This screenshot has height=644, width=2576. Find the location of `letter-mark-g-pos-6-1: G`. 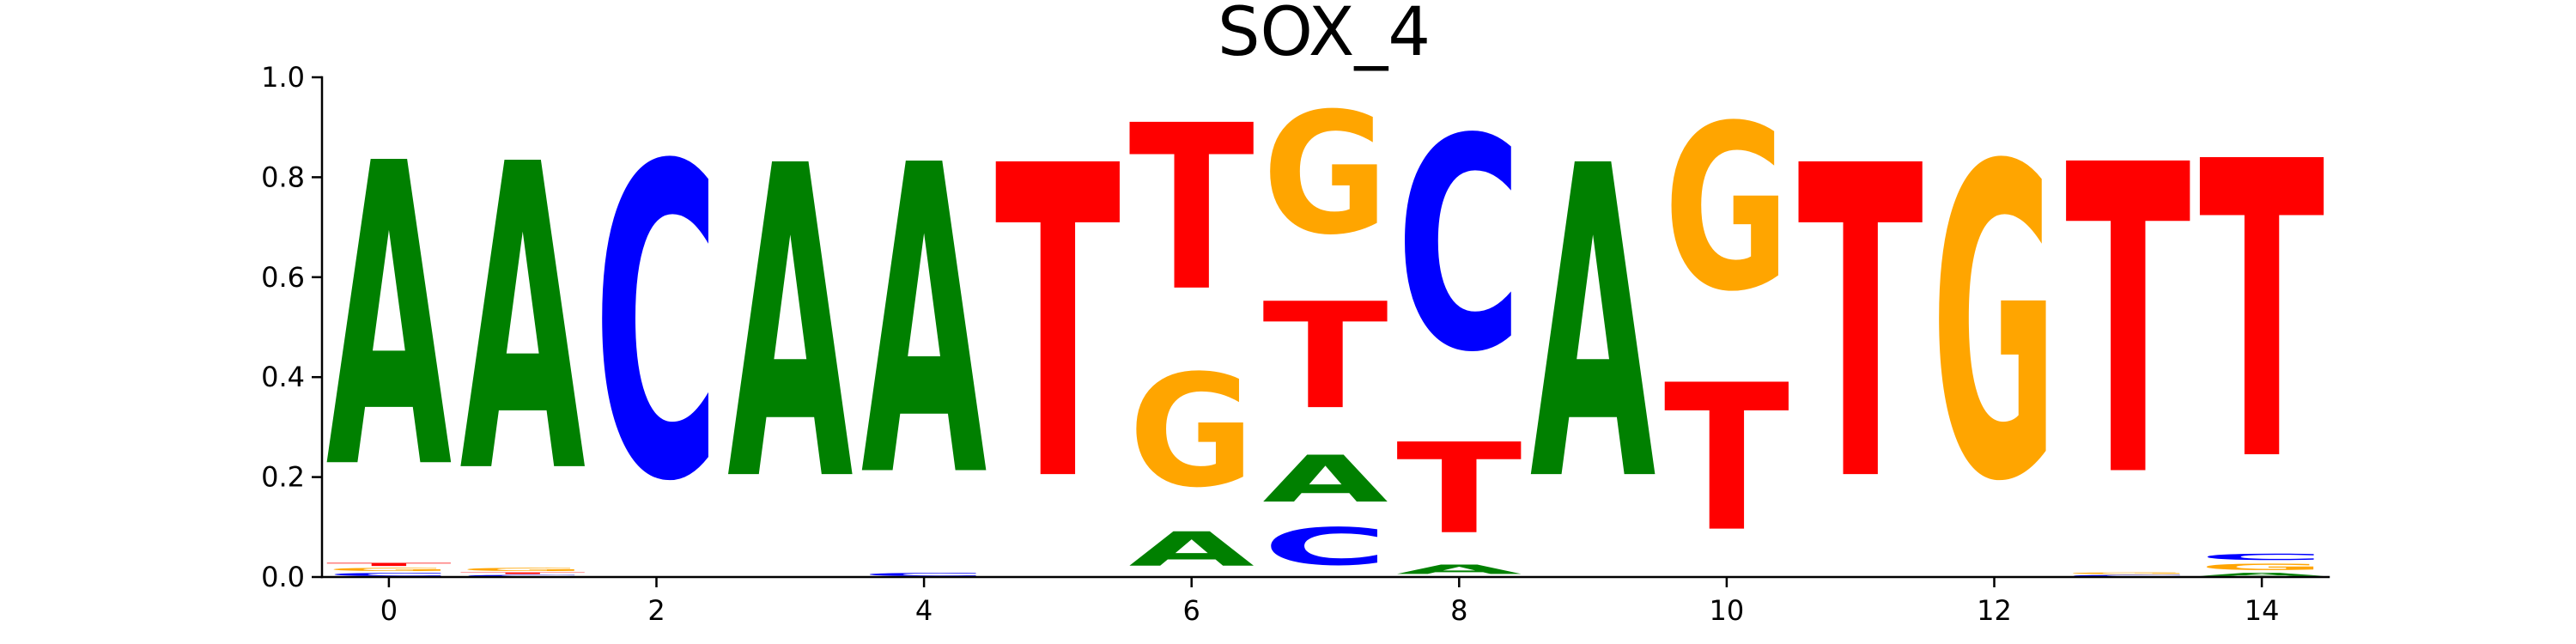

letter-mark-g-pos-6-1: G is located at coordinates (1191, 432).